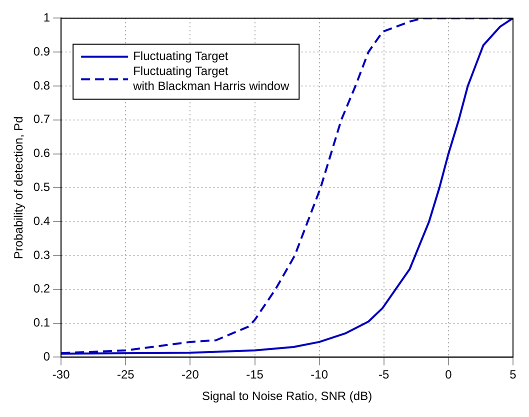  Describe the element at coordinates (384, 375) in the screenshot. I see `x-tick-label: -5` at that location.